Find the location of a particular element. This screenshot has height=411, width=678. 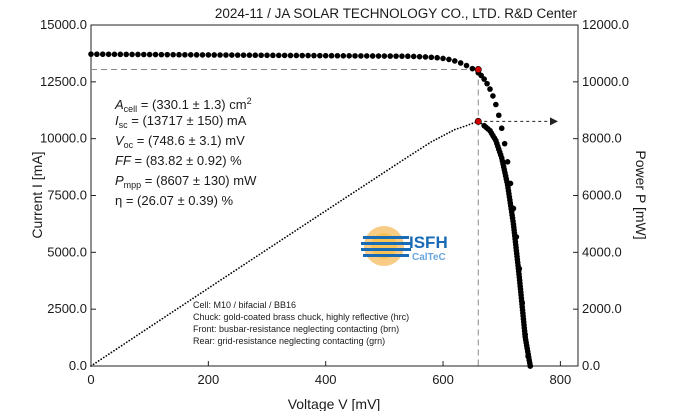

mpp-current-marker is located at coordinates (478, 70).